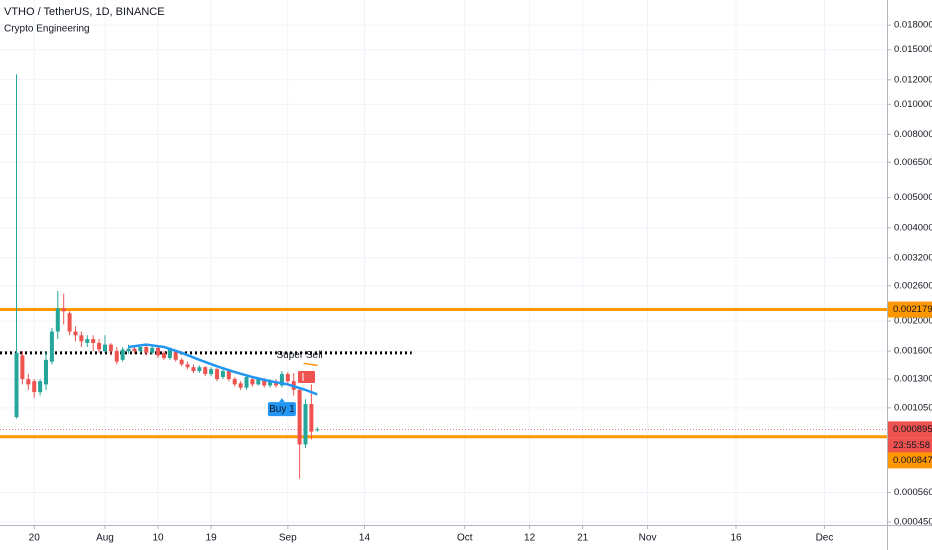 This screenshot has height=550, width=932. What do you see at coordinates (913, 321) in the screenshot?
I see `y-tick-label: 0.002000` at bounding box center [913, 321].